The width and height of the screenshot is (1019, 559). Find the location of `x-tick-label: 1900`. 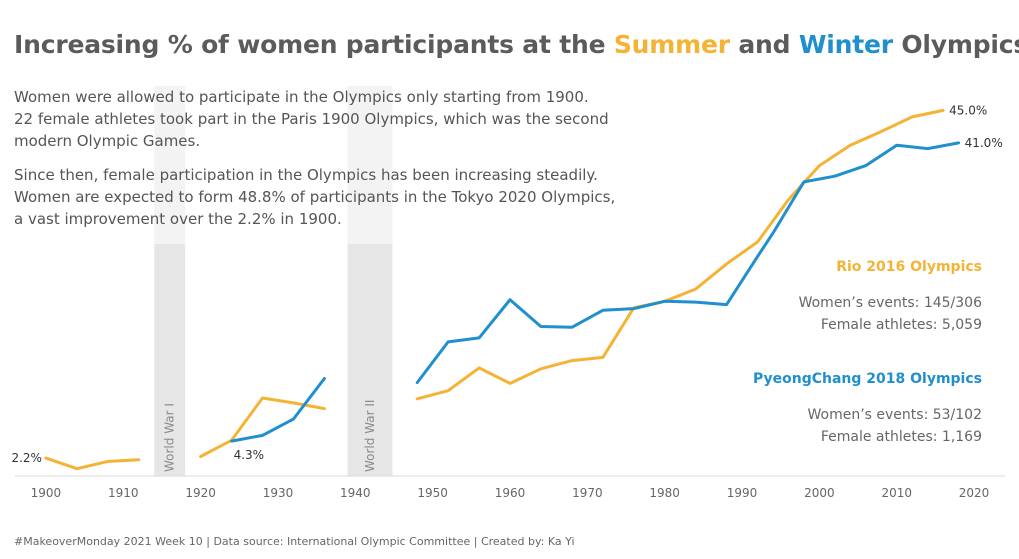

x-tick-label: 1900 is located at coordinates (46, 493).